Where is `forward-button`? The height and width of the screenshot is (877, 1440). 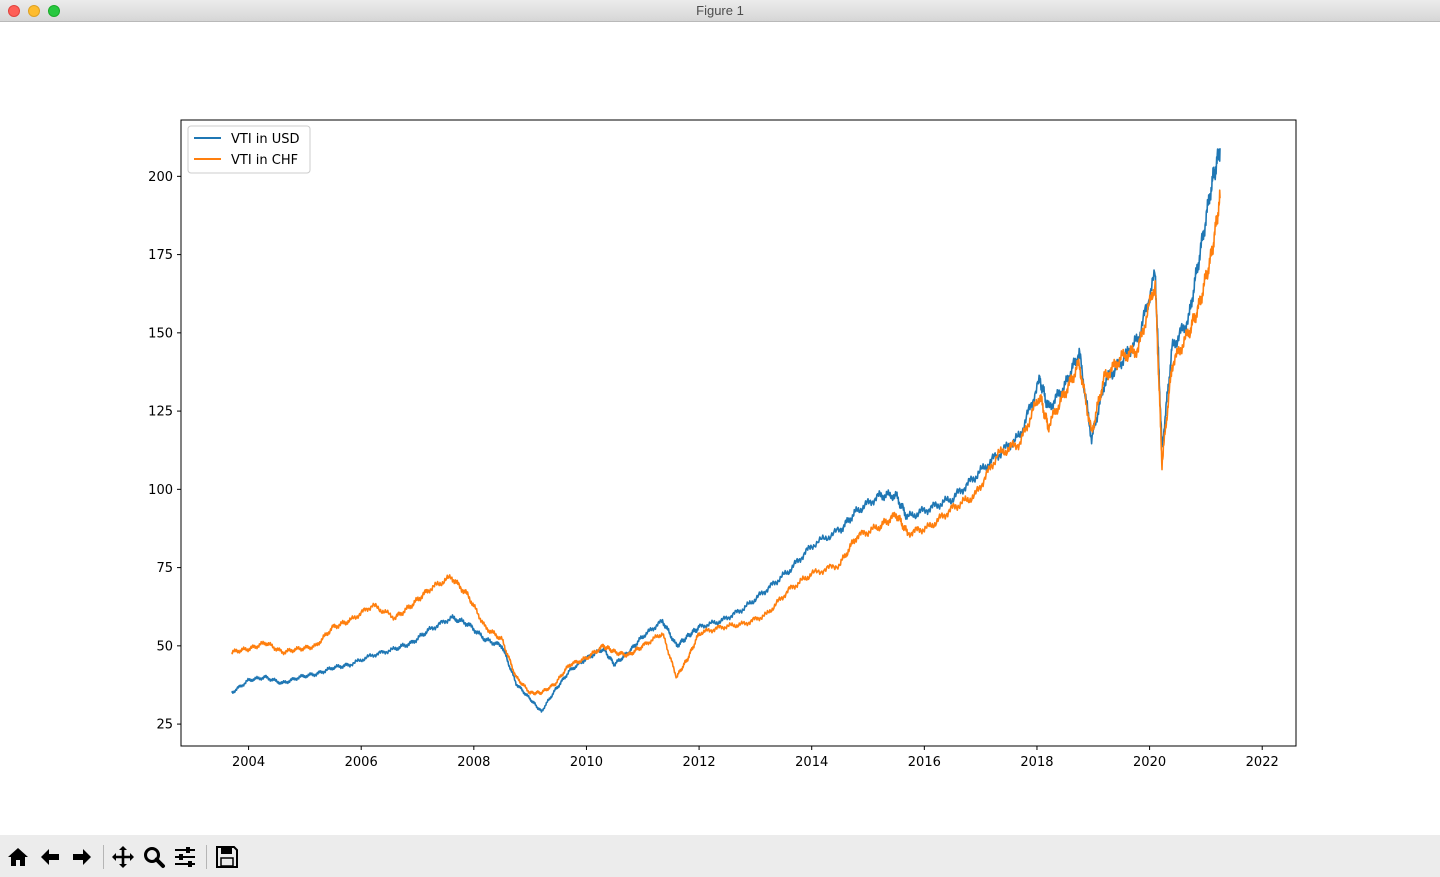
forward-button is located at coordinates (82, 857).